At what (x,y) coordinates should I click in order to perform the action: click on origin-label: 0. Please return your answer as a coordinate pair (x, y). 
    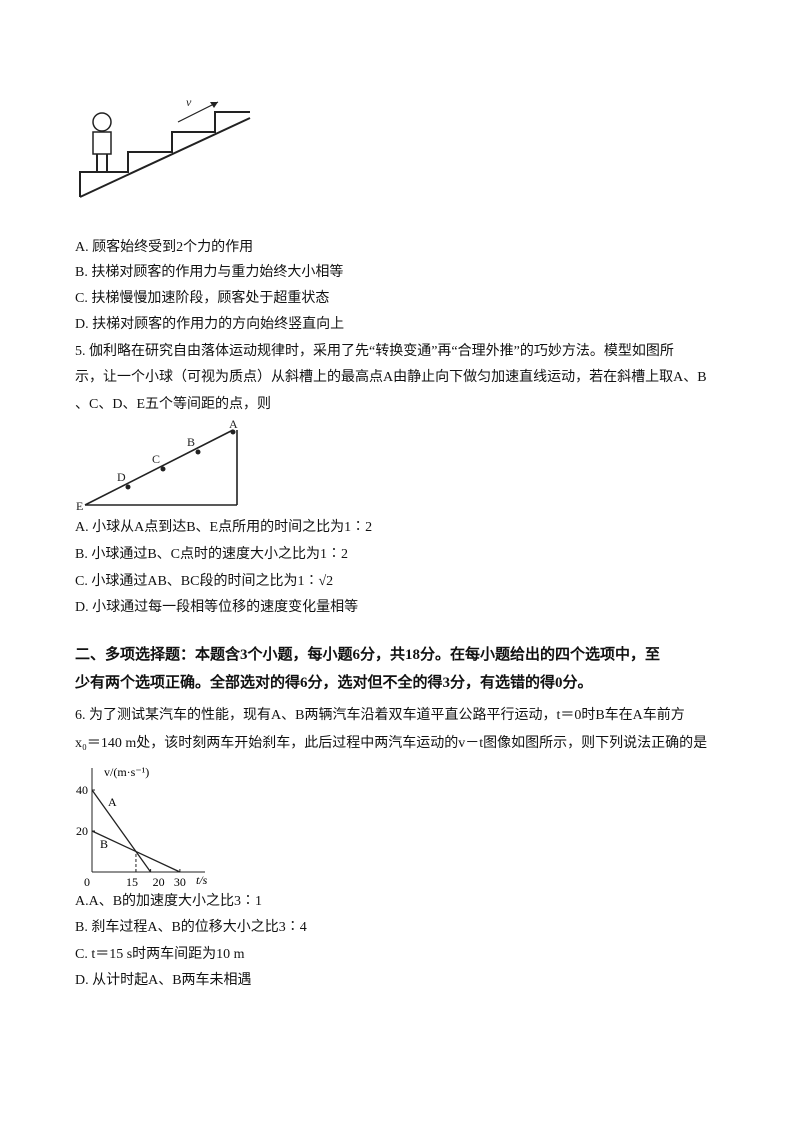
    Looking at the image, I should click on (87, 882).